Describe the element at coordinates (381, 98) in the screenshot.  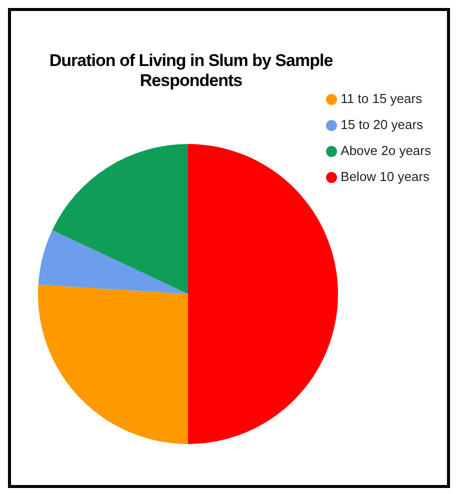
I see `legend-label: 11 to 15 years` at that location.